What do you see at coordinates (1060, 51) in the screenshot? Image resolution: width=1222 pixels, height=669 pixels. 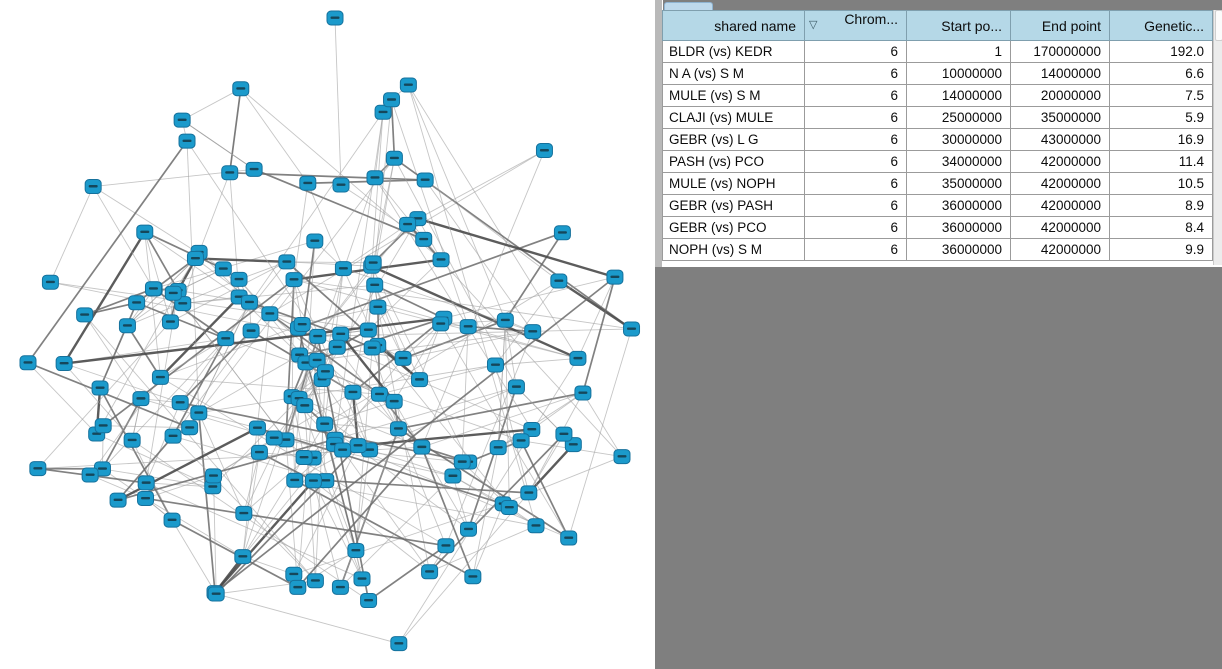 I see `table-cell: 170000000` at bounding box center [1060, 51].